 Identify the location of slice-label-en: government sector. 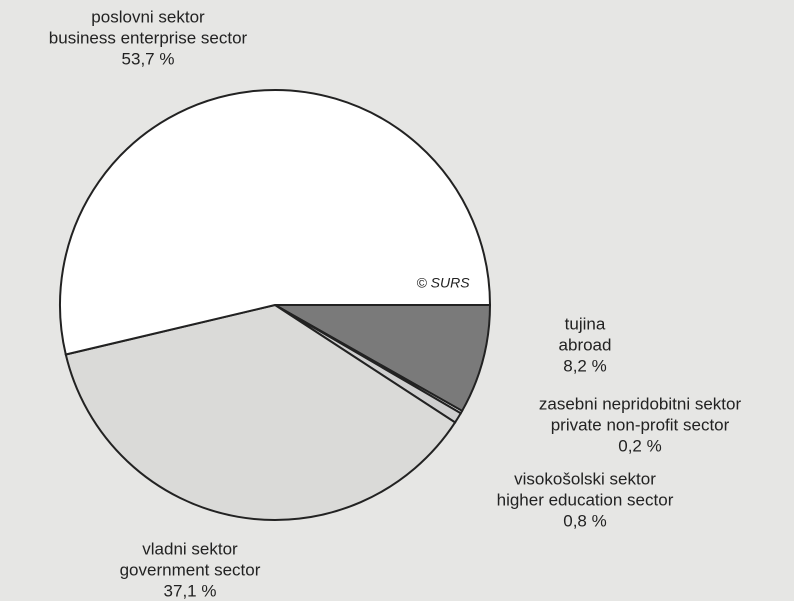
(190, 569).